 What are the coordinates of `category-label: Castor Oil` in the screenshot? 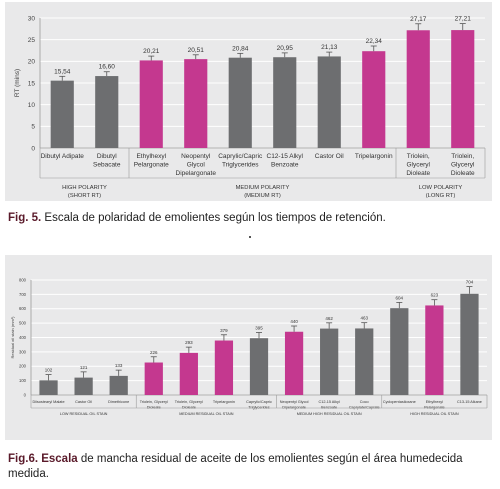 It's located at (83, 402).